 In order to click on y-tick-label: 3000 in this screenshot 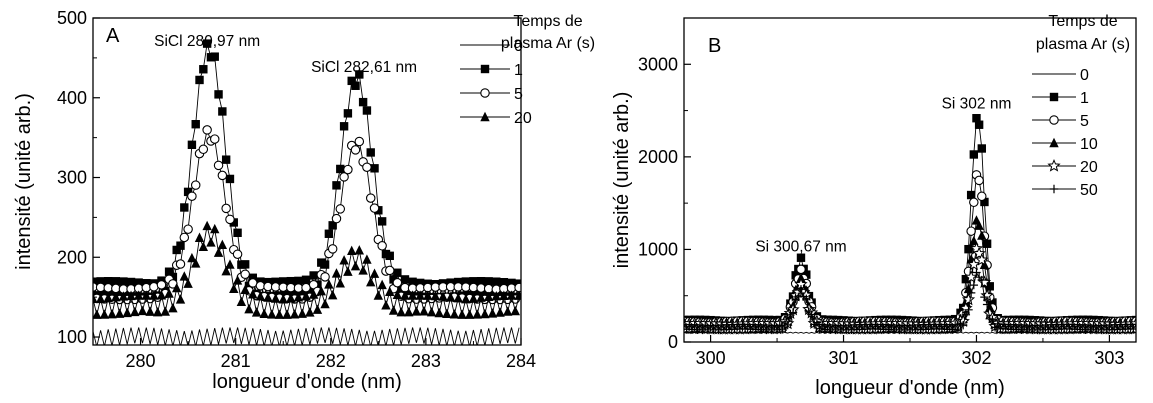, I will do `click(658, 64)`.